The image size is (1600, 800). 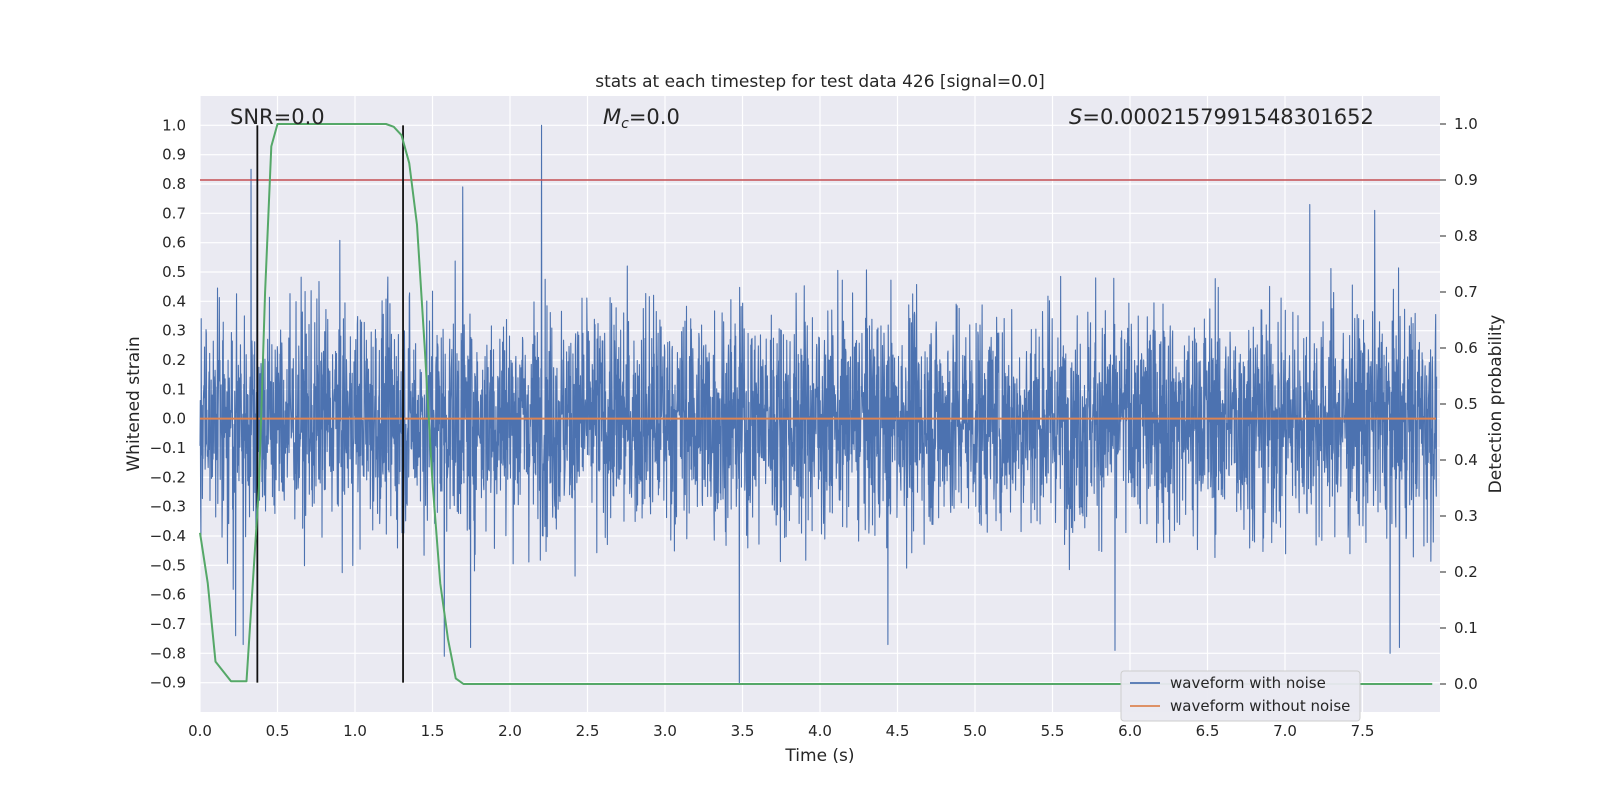 What do you see at coordinates (174, 155) in the screenshot?
I see `y-tick-label: 0.9` at bounding box center [174, 155].